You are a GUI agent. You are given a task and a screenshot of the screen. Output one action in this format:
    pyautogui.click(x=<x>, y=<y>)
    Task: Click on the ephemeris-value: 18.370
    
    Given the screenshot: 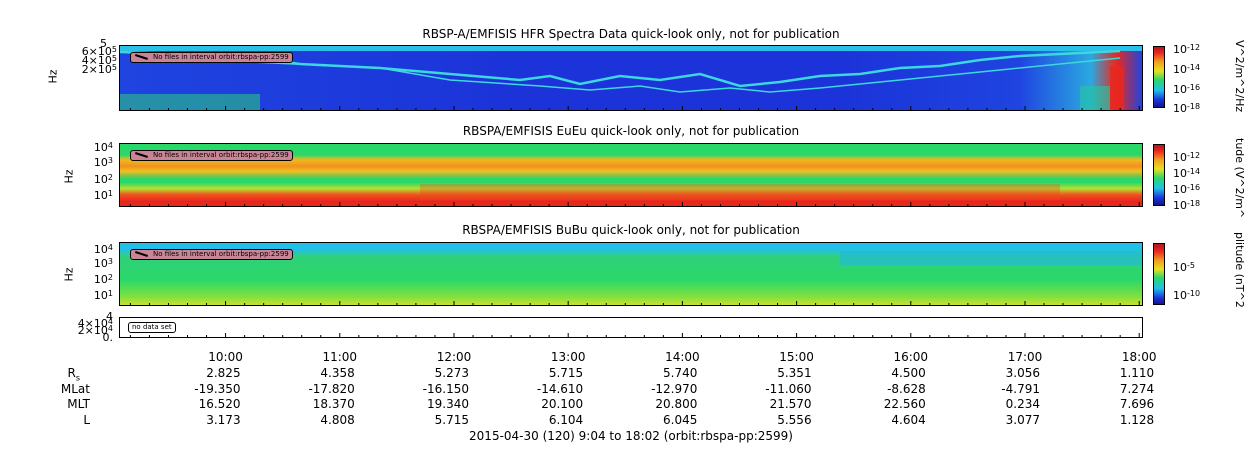 What is the action you would take?
    pyautogui.click(x=333, y=404)
    